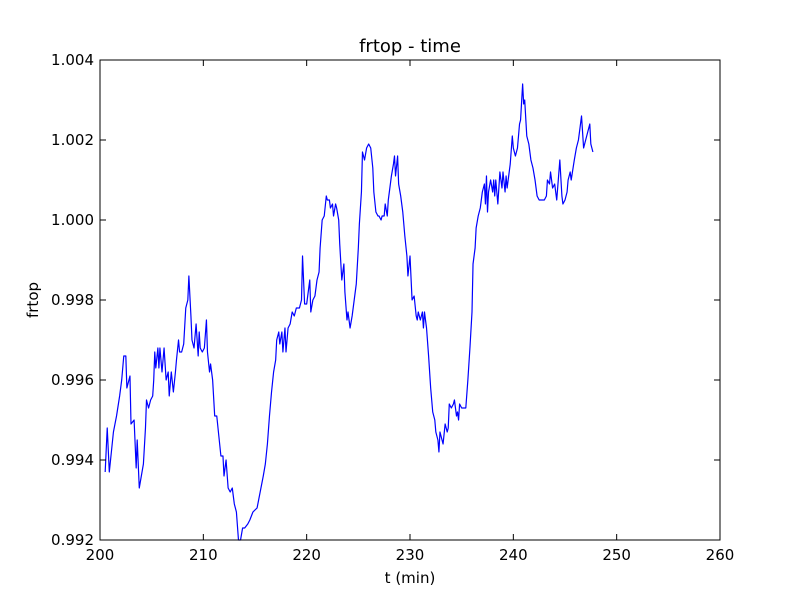 The width and height of the screenshot is (800, 600). I want to click on x-tick-label: 220, so click(306, 555).